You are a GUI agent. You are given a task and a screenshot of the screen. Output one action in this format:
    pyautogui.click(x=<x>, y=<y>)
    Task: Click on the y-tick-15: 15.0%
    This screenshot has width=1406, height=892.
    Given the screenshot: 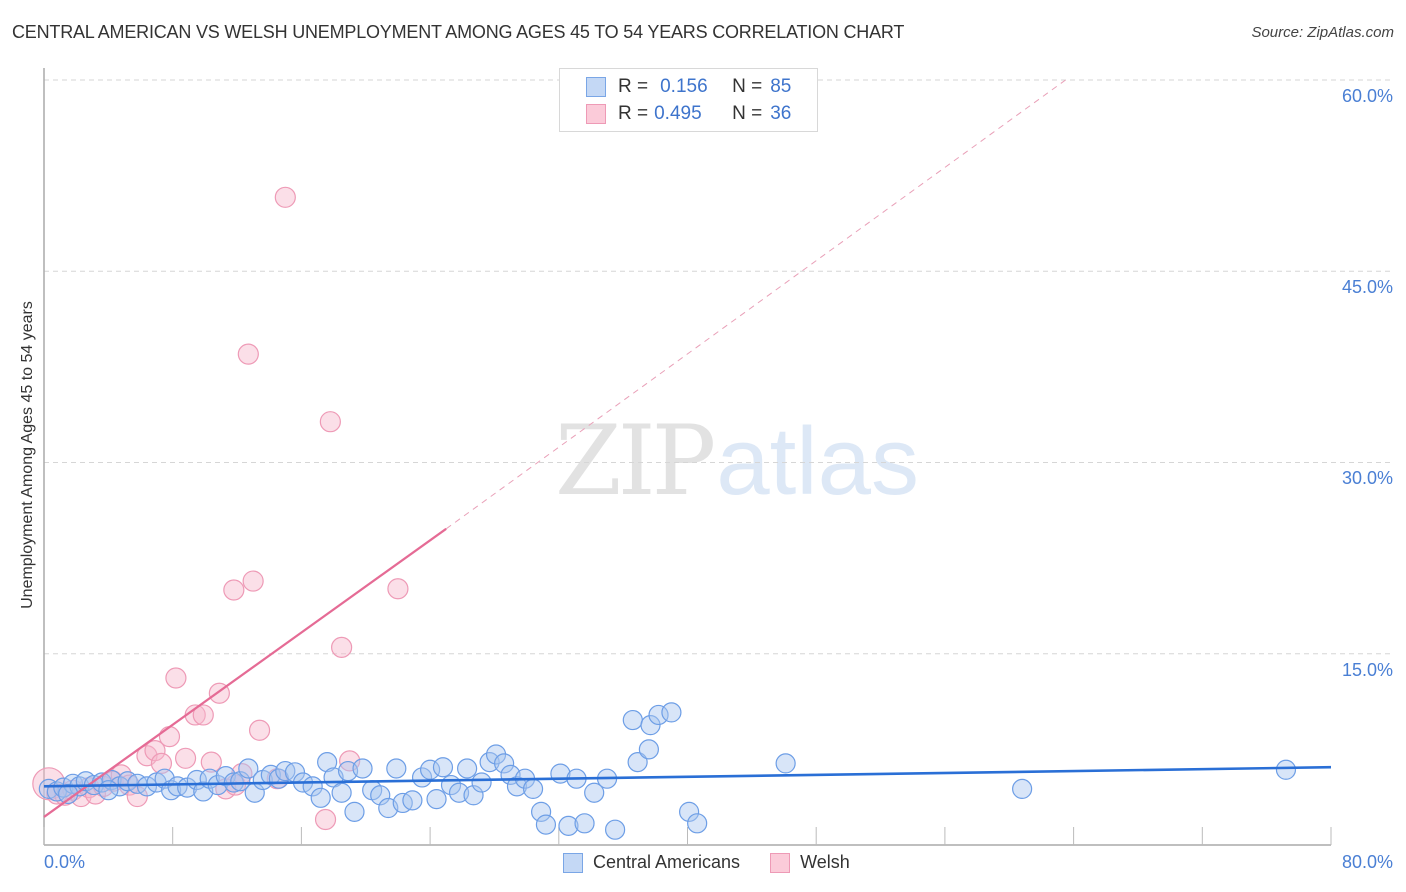 What is the action you would take?
    pyautogui.click(x=1367, y=670)
    